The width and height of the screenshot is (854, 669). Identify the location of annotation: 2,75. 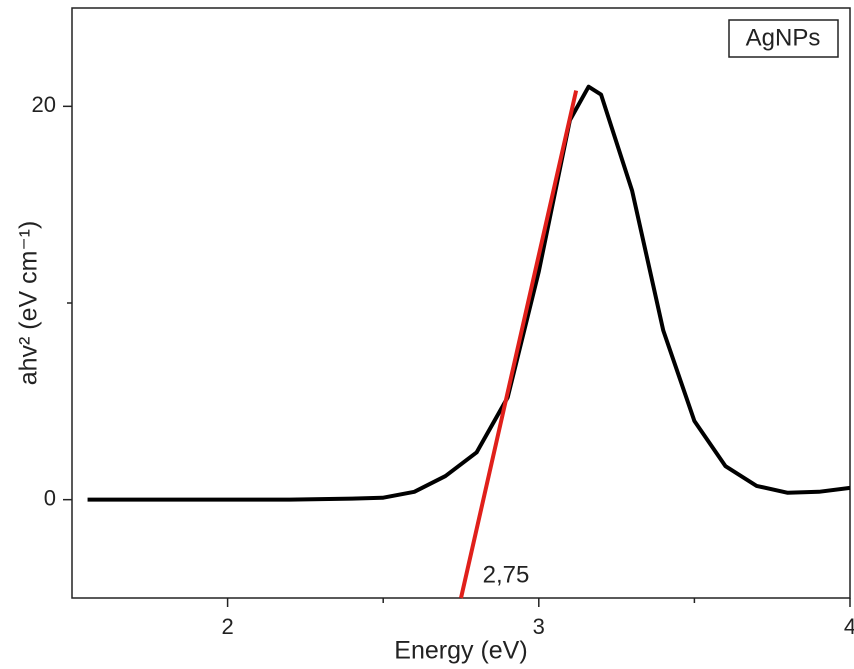
(506, 574).